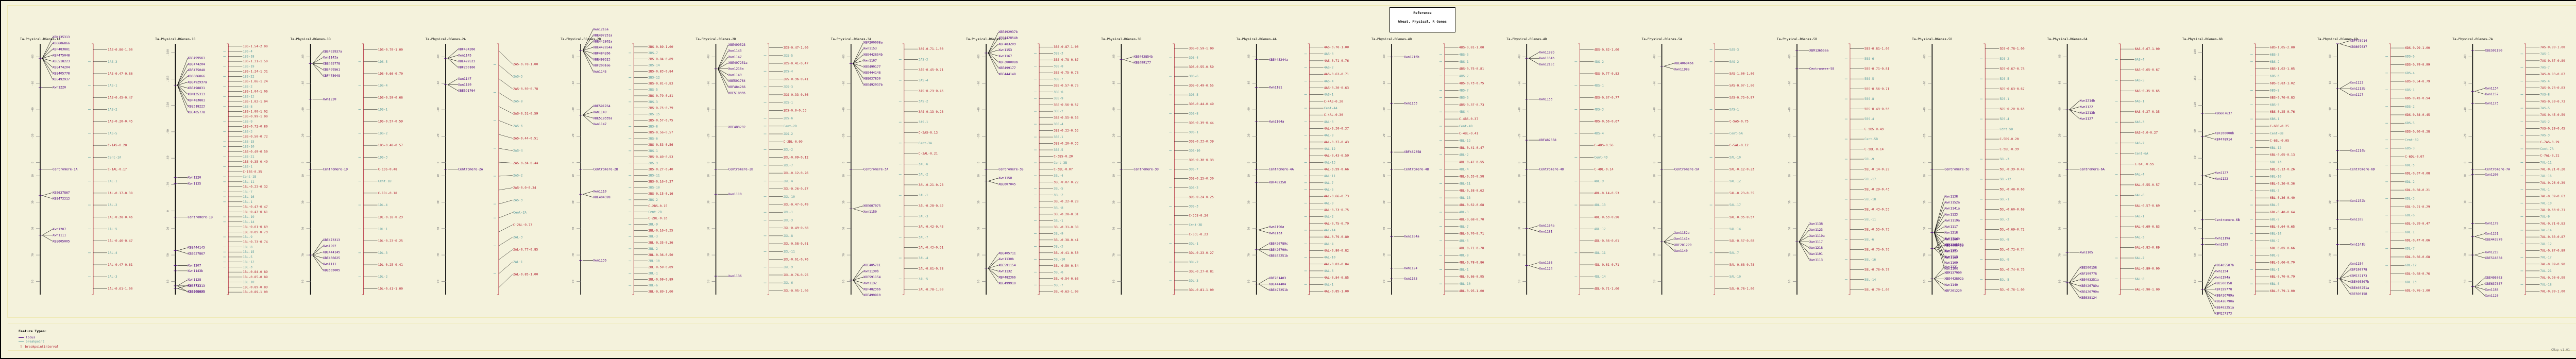  I want to click on map-title: Ta-Physical-RGenes-5B, so click(1797, 39).